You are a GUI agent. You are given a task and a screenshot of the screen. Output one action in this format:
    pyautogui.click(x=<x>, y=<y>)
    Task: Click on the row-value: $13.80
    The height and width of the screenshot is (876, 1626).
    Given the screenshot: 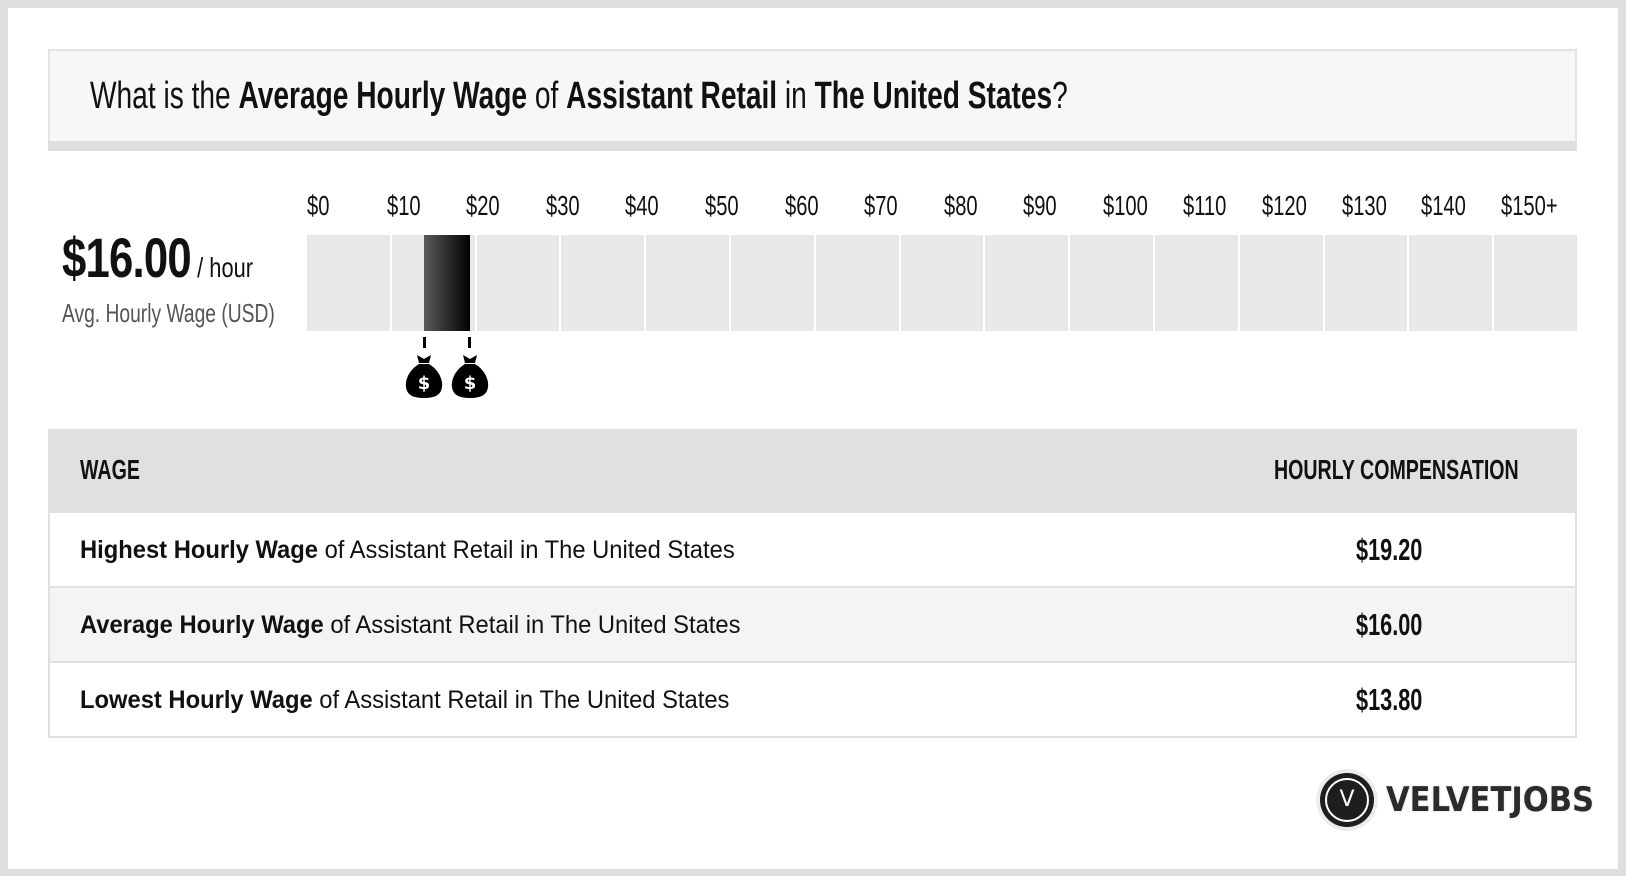 What is the action you would take?
    pyautogui.click(x=1389, y=699)
    